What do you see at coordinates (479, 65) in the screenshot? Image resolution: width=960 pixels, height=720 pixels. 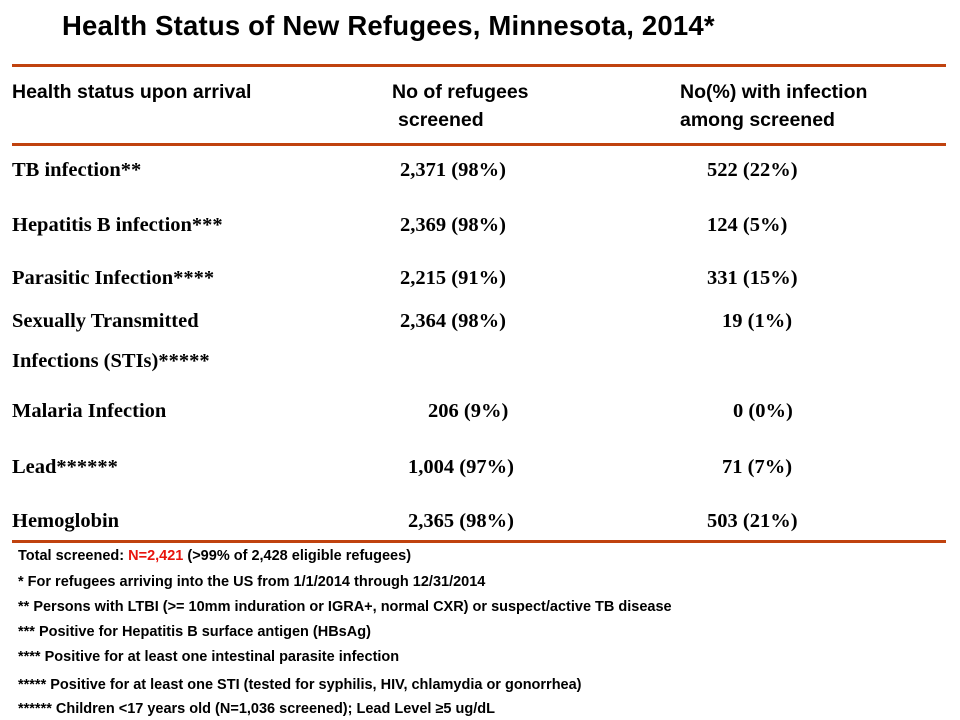 I see `header-top-rule` at bounding box center [479, 65].